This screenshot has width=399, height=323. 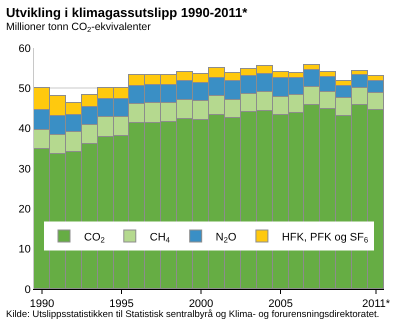 I want to click on y-tick-label: 0, so click(x=27, y=290).